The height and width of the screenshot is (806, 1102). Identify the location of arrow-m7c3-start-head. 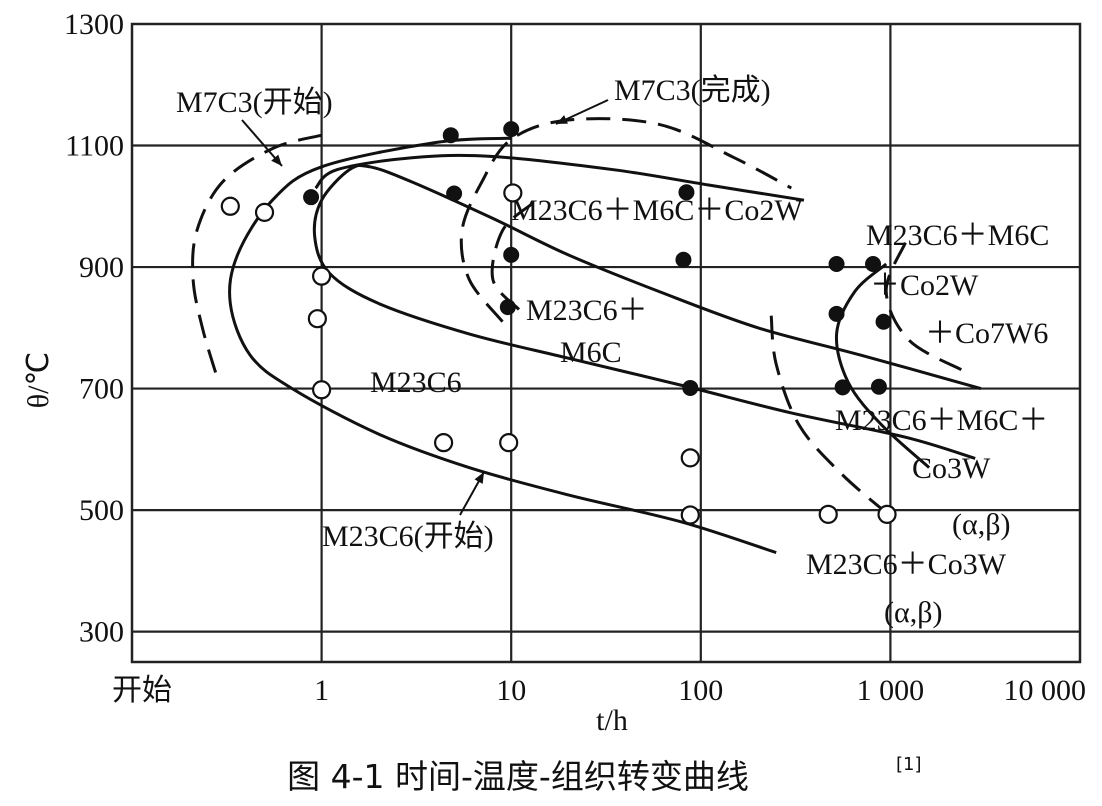
(276, 160).